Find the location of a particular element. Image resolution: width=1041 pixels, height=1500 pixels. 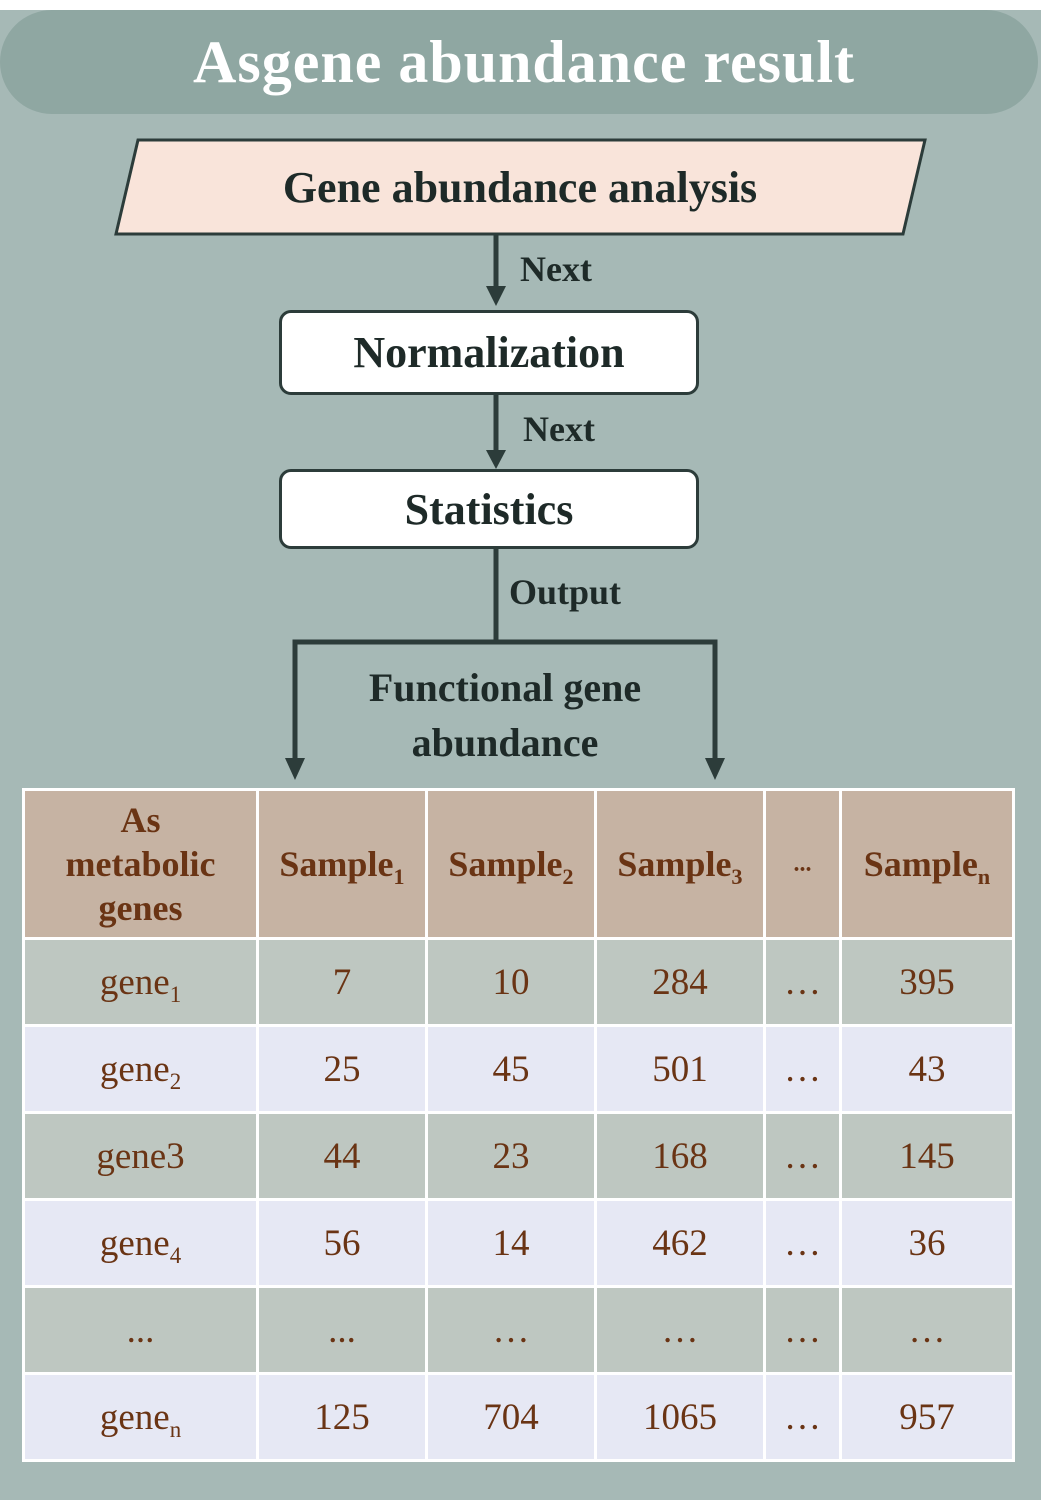

output-branch-line-right is located at coordinates (607, 700).